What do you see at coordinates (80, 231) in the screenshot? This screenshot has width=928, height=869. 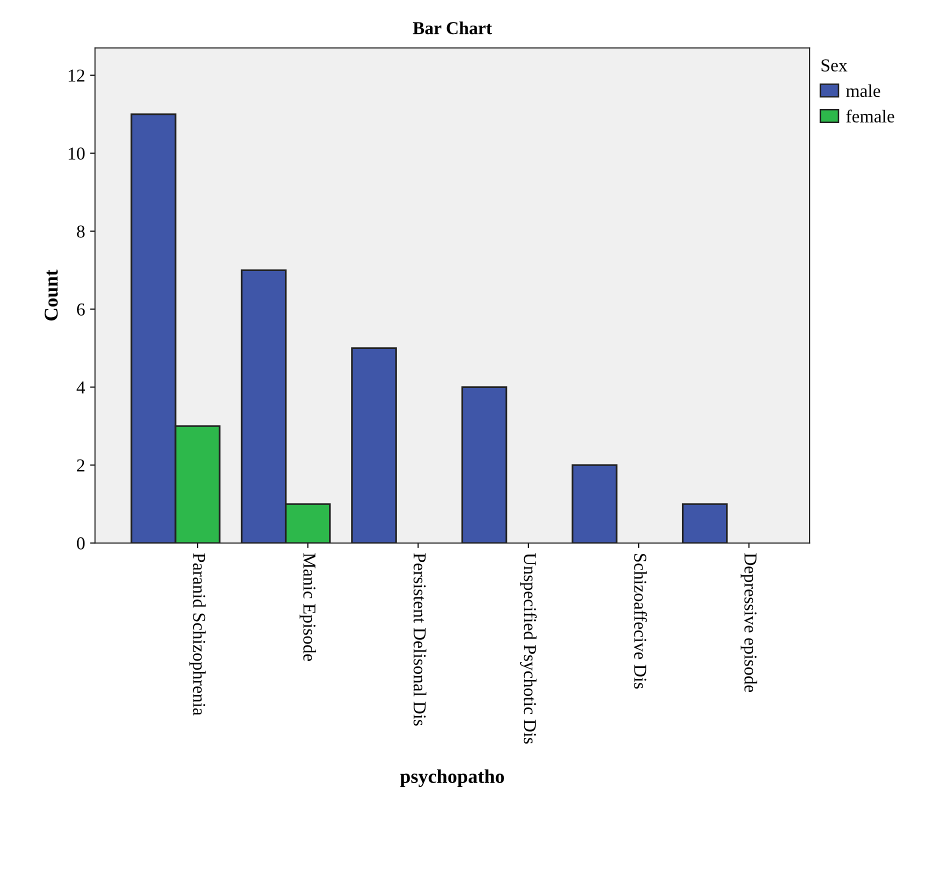 I see `y-tick-label: 8` at bounding box center [80, 231].